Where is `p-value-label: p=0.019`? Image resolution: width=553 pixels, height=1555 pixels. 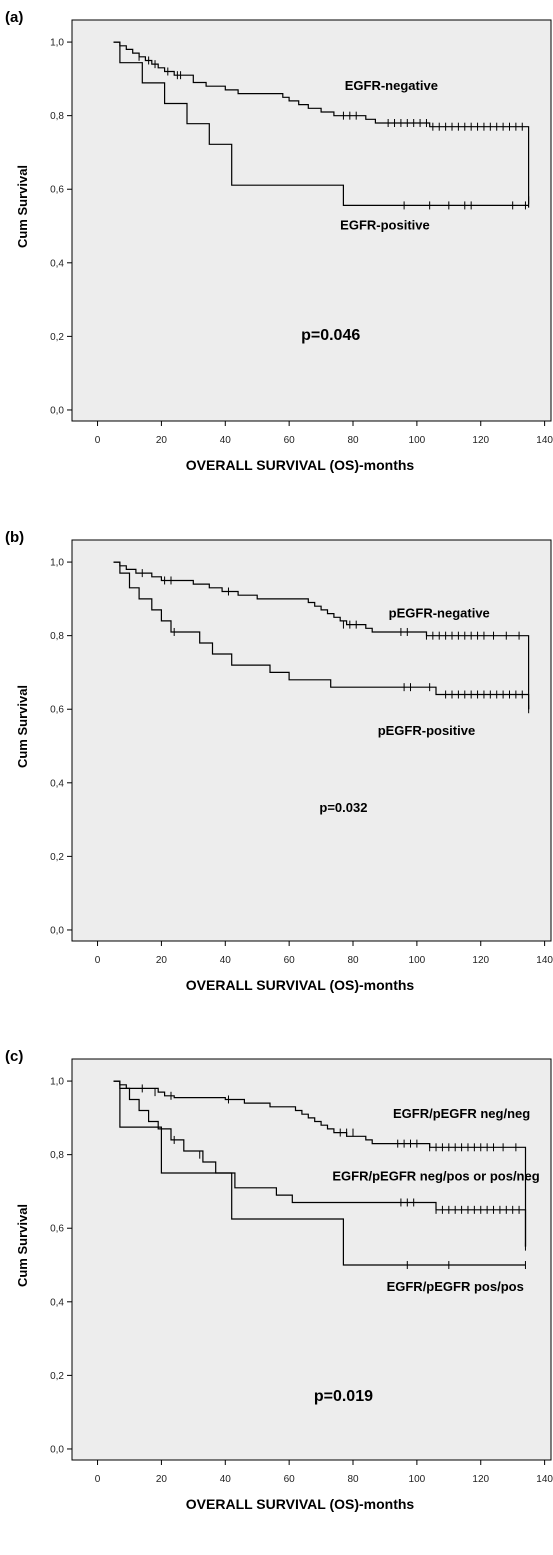
p-value-label: p=0.019 is located at coordinates (343, 1396).